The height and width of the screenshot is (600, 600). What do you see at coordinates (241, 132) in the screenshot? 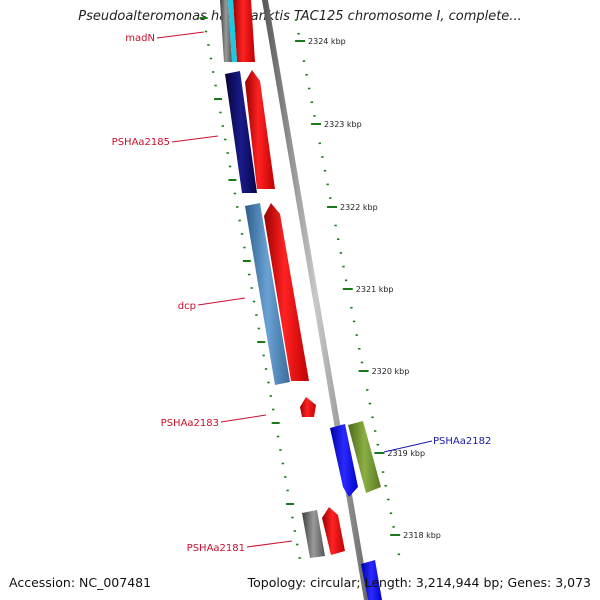
I see `gene-PSHAa2185-navy` at bounding box center [241, 132].